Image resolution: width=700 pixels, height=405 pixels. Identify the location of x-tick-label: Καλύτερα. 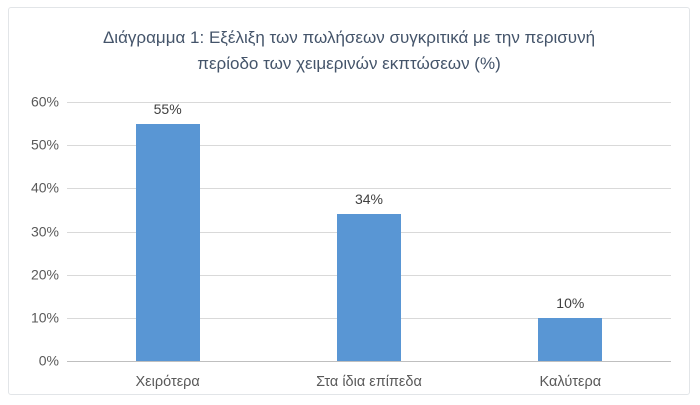
(570, 382).